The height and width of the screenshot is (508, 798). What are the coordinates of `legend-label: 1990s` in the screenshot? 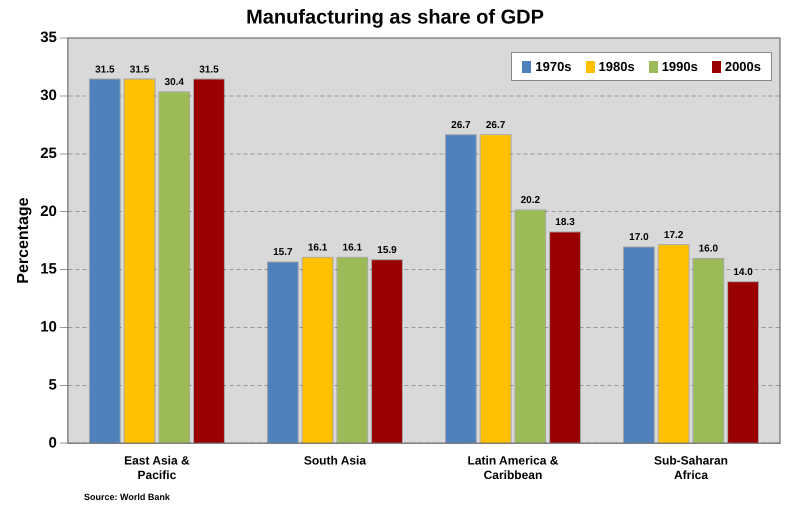 It's located at (680, 66).